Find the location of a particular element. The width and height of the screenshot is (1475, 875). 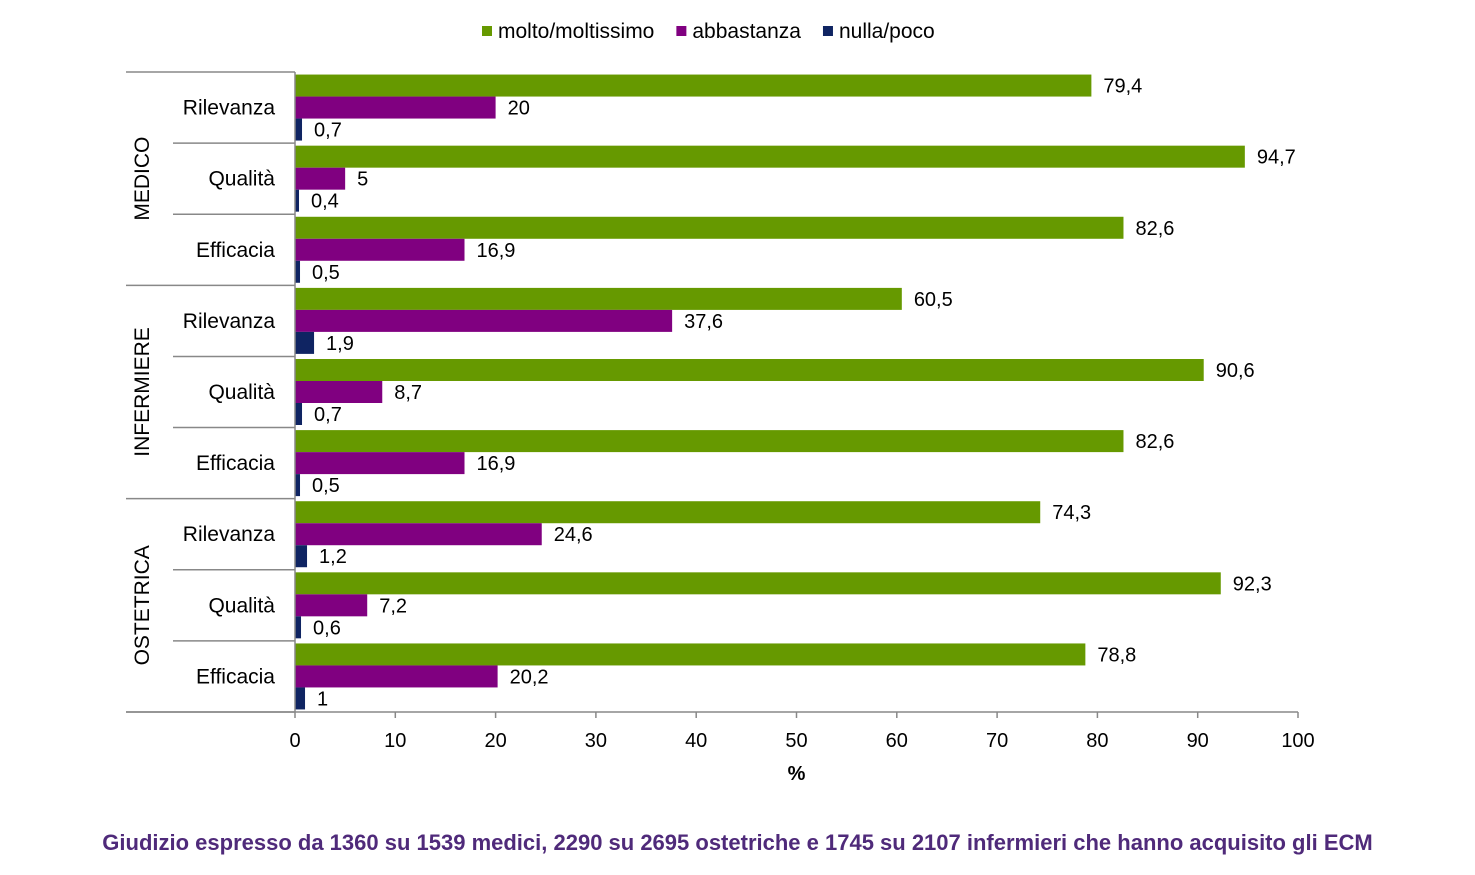

data-label: 37,6 is located at coordinates (703, 322).